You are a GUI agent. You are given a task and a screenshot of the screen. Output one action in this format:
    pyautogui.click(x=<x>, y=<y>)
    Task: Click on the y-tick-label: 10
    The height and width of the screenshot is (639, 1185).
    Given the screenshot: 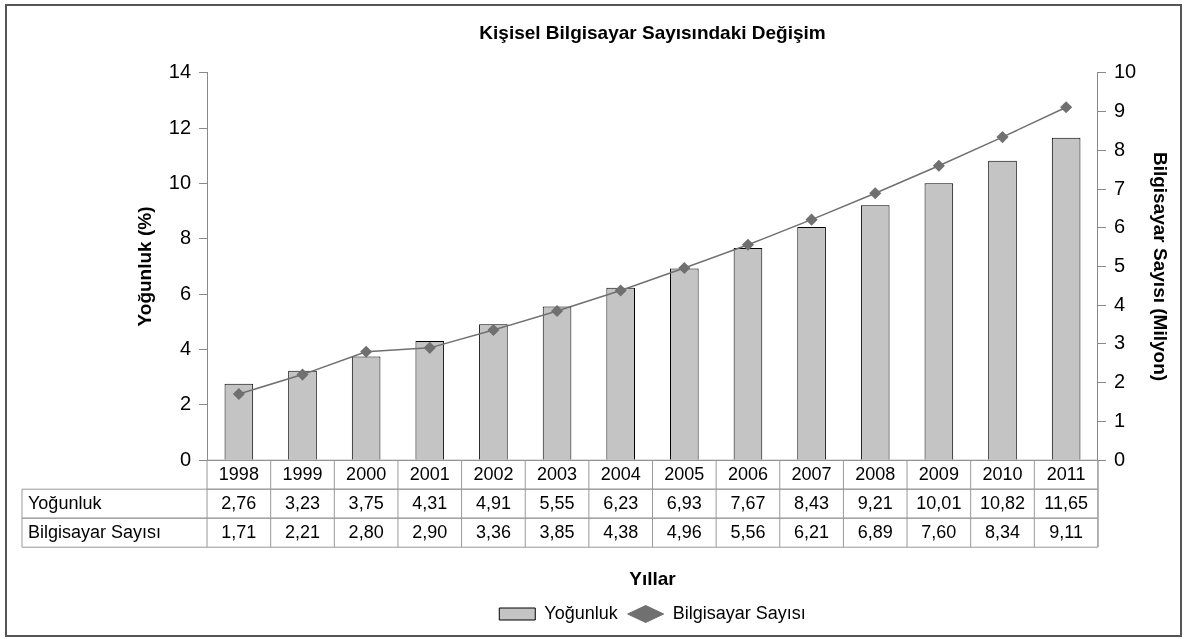 What is the action you would take?
    pyautogui.click(x=180, y=182)
    